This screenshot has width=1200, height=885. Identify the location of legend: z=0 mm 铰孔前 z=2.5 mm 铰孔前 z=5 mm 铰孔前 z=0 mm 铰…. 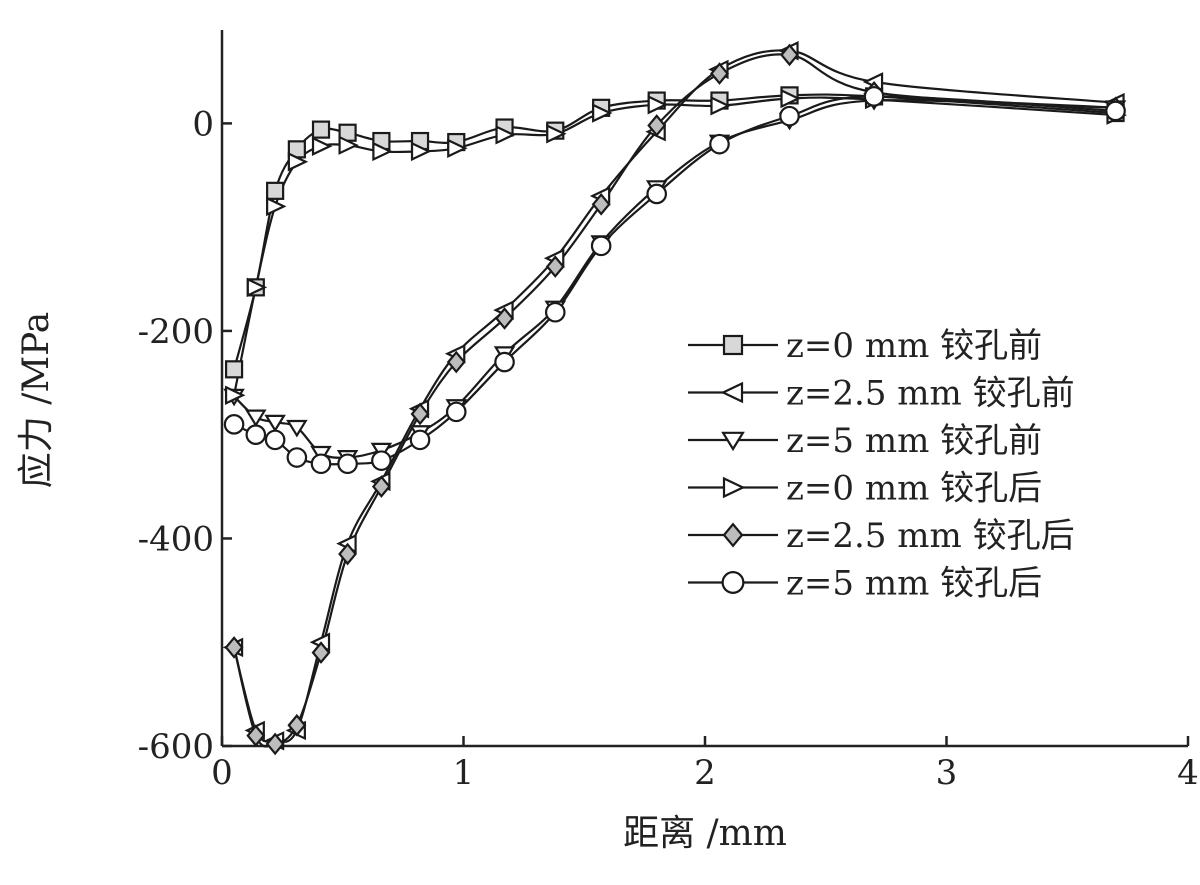
(881, 465).